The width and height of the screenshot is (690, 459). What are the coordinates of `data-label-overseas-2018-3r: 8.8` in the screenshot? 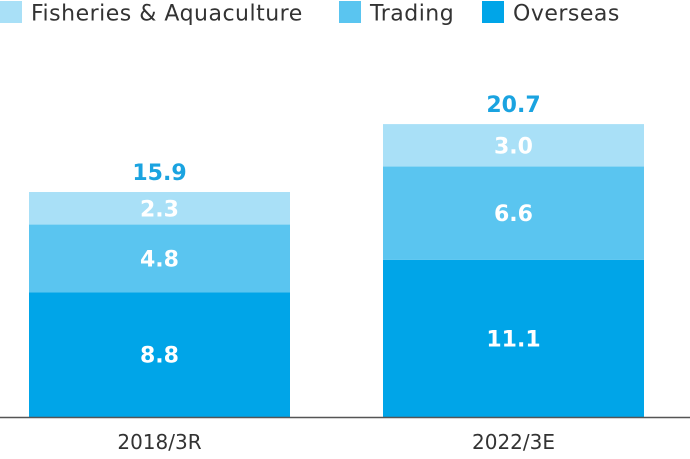 It's located at (159, 356).